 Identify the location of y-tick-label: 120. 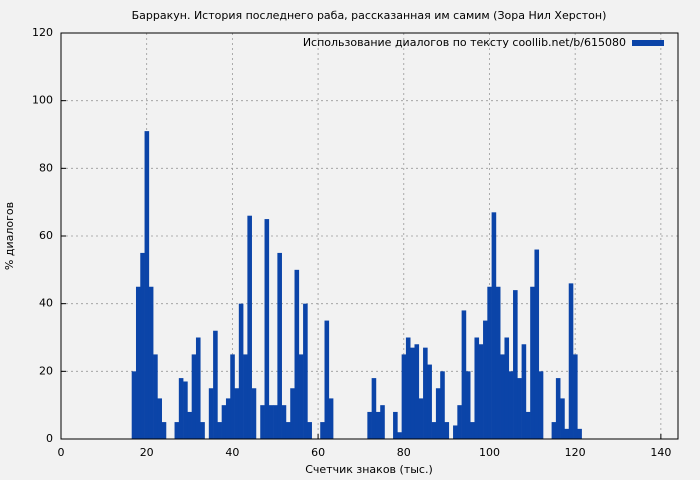
(42, 32).